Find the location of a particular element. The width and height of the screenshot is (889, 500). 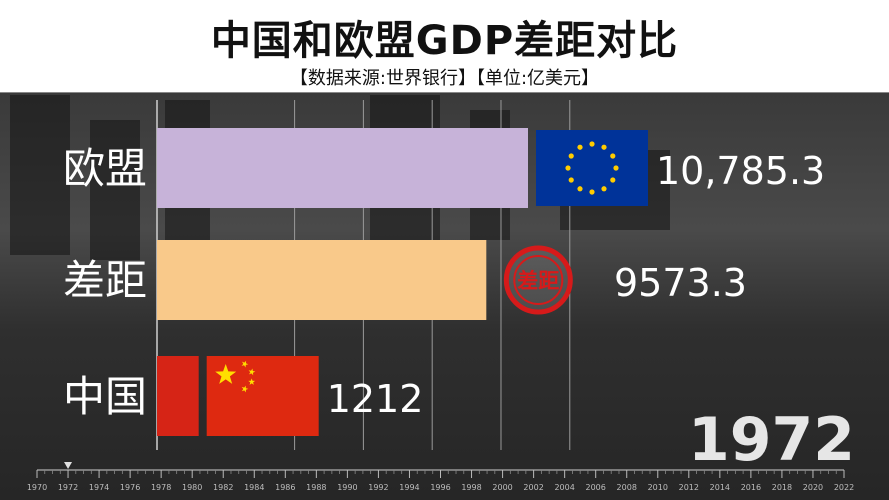

timeline-tick-label: 2010 is located at coordinates (658, 487).